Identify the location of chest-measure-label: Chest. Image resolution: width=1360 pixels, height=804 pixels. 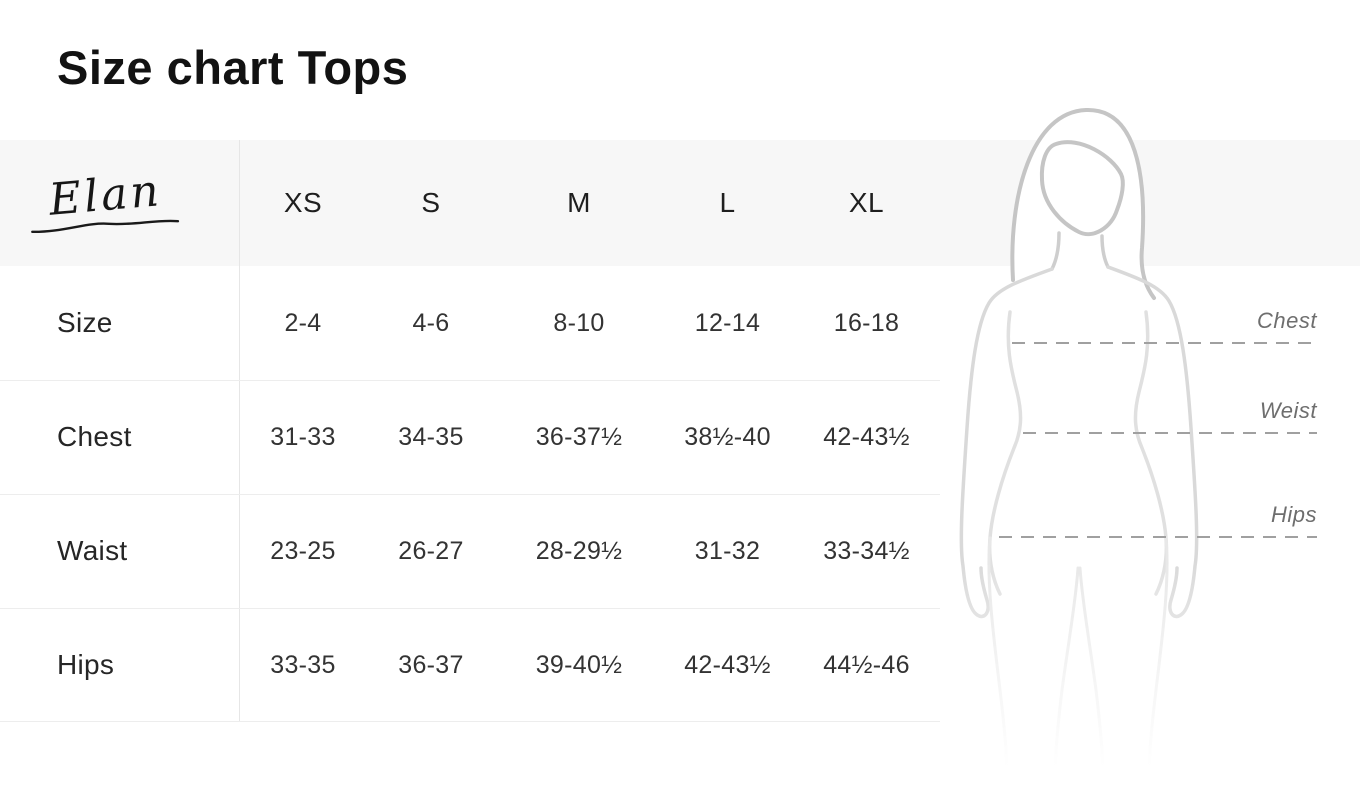
(1287, 320).